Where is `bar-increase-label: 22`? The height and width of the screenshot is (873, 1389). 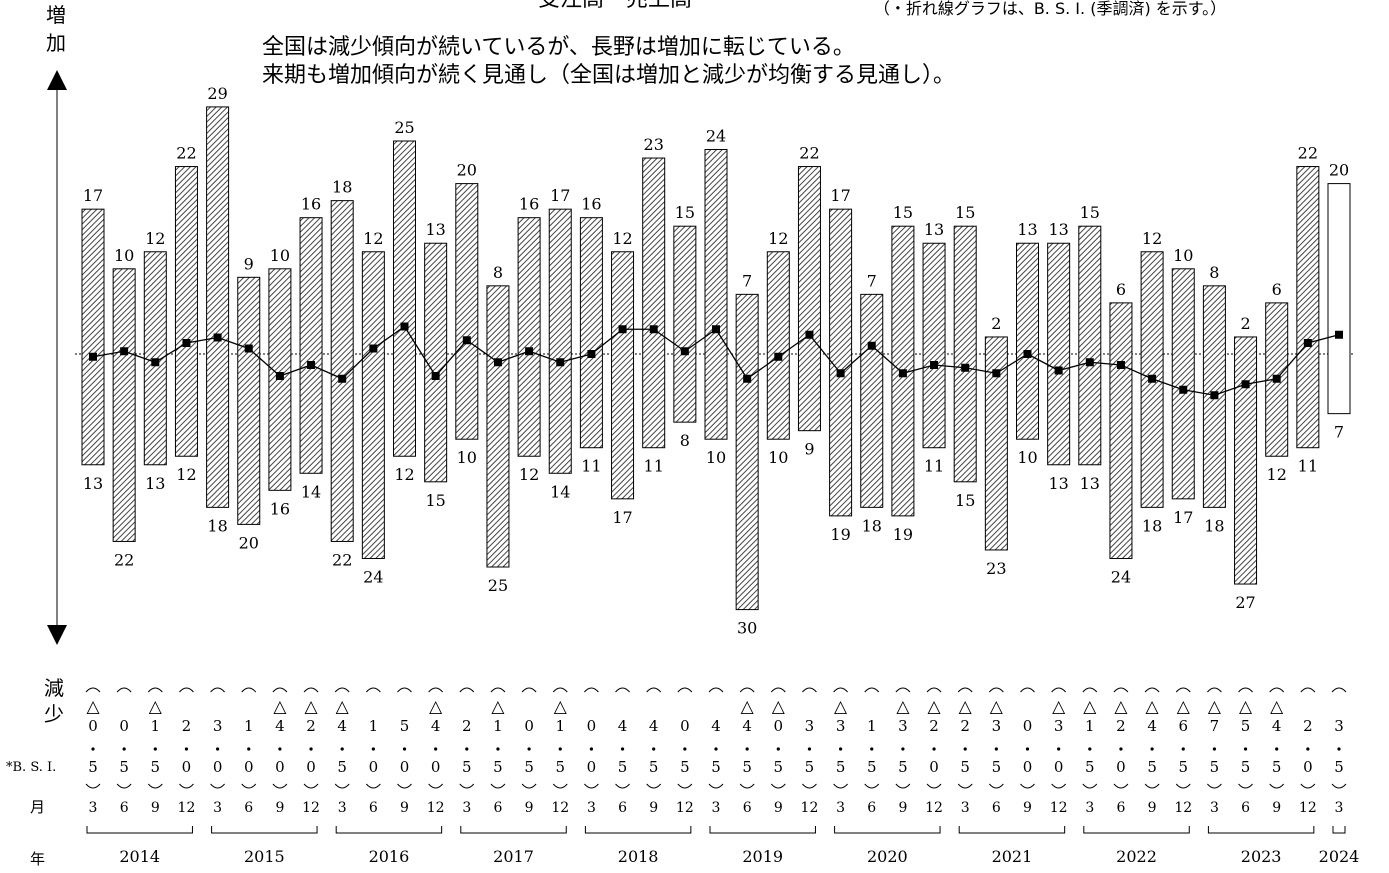 bar-increase-label: 22 is located at coordinates (809, 153).